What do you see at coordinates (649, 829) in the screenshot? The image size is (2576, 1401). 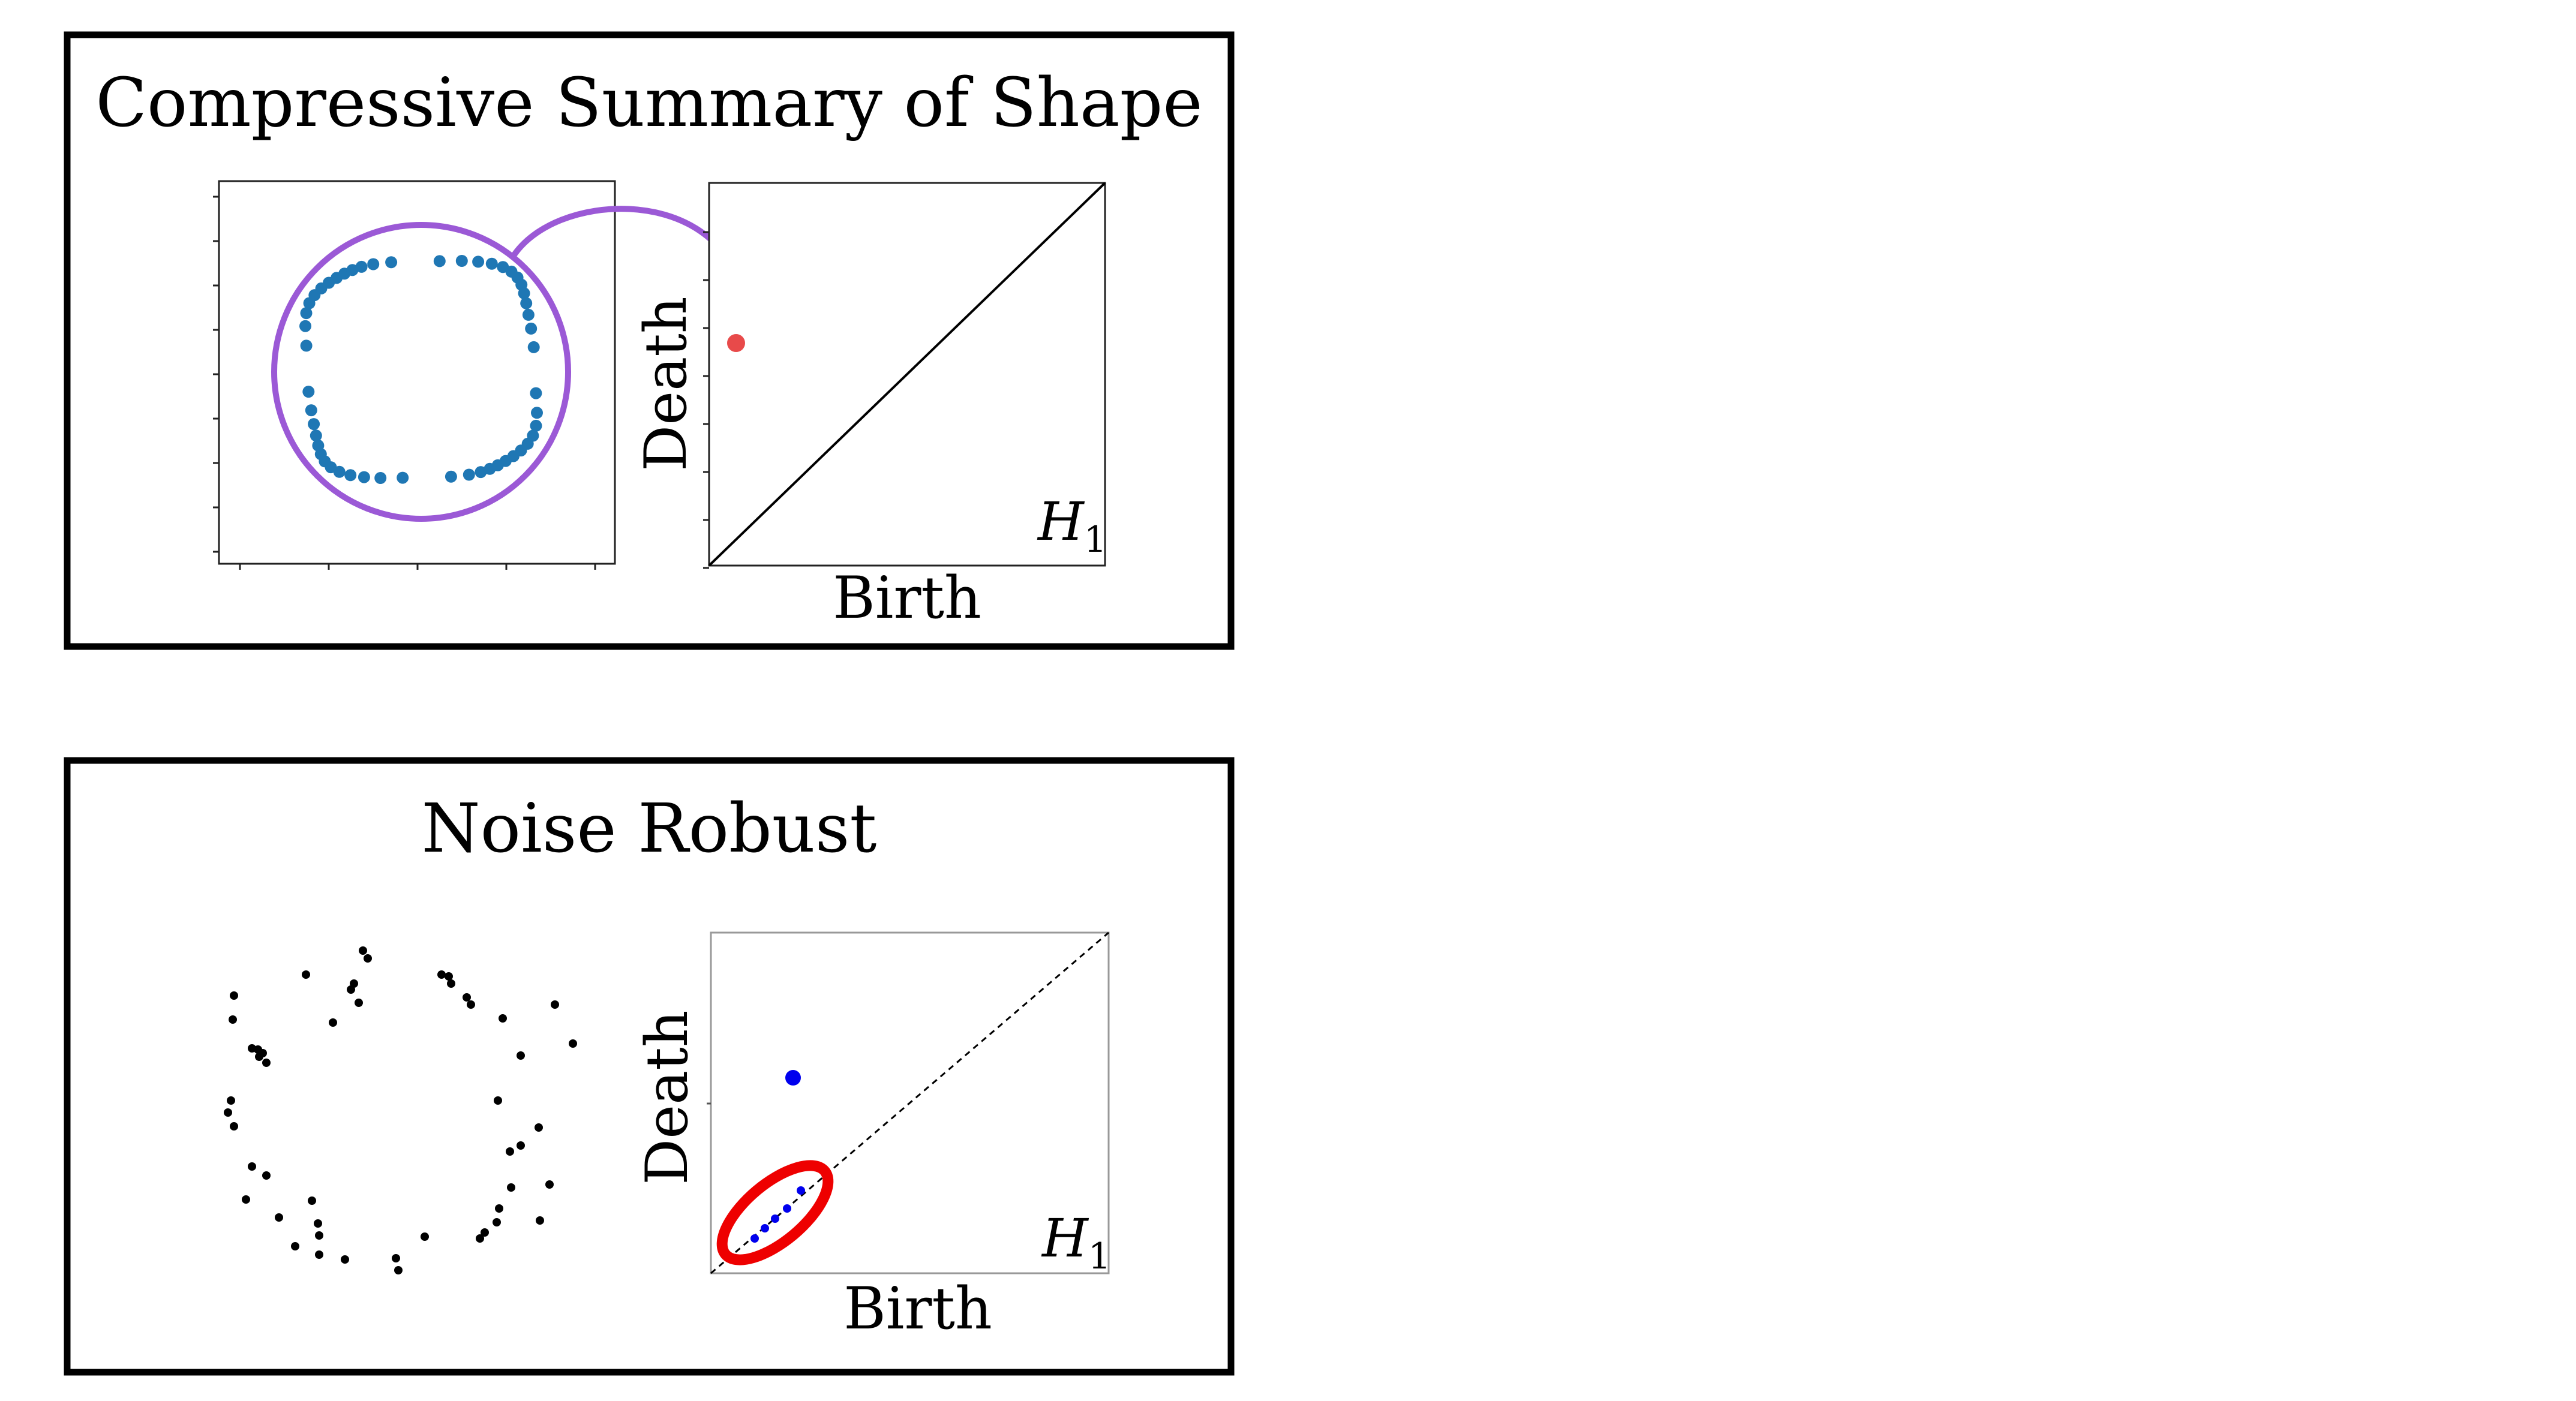 I see `panel-2-title: Noise Robust` at bounding box center [649, 829].